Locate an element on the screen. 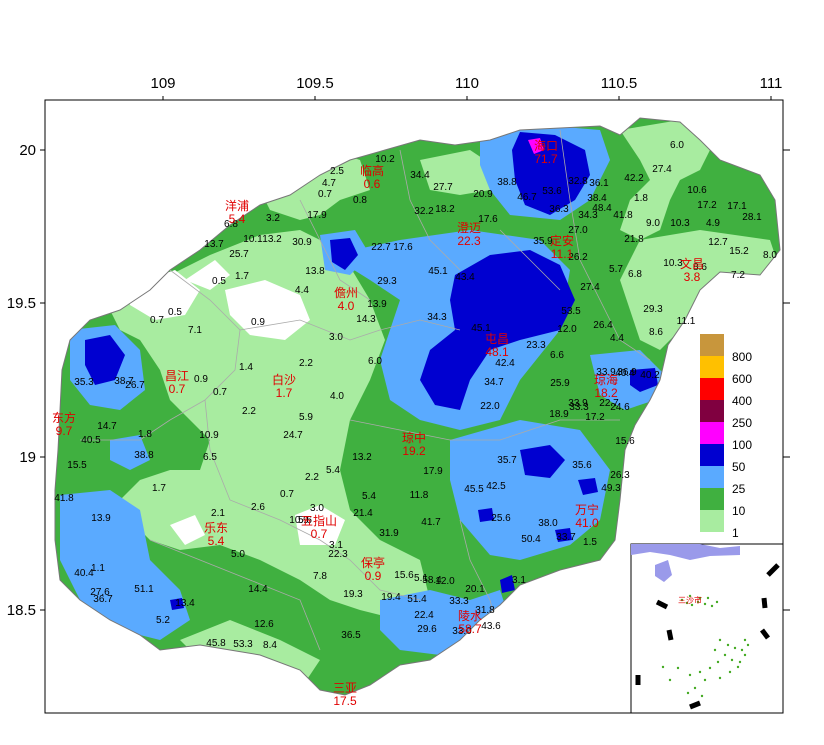 The height and width of the screenshot is (745, 824). station-value: 20.1 is located at coordinates (475, 589).